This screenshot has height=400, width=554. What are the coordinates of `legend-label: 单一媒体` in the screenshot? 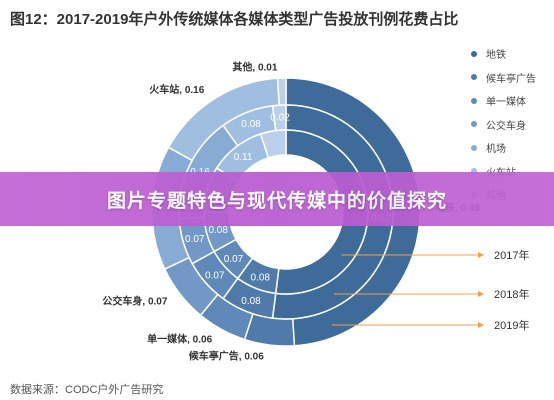 It's located at (506, 103).